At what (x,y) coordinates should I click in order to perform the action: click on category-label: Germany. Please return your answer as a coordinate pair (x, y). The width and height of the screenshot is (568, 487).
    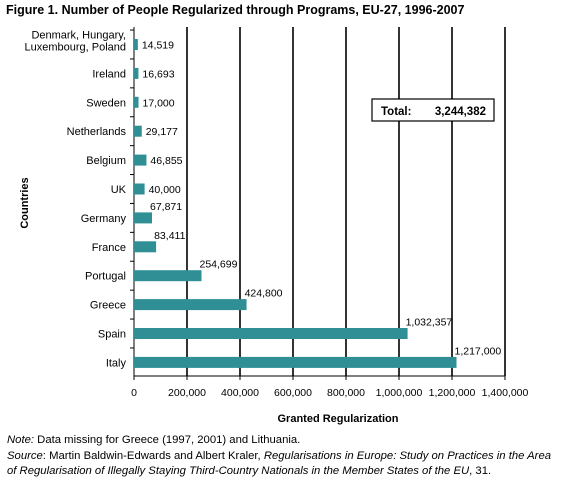
    Looking at the image, I should click on (104, 219).